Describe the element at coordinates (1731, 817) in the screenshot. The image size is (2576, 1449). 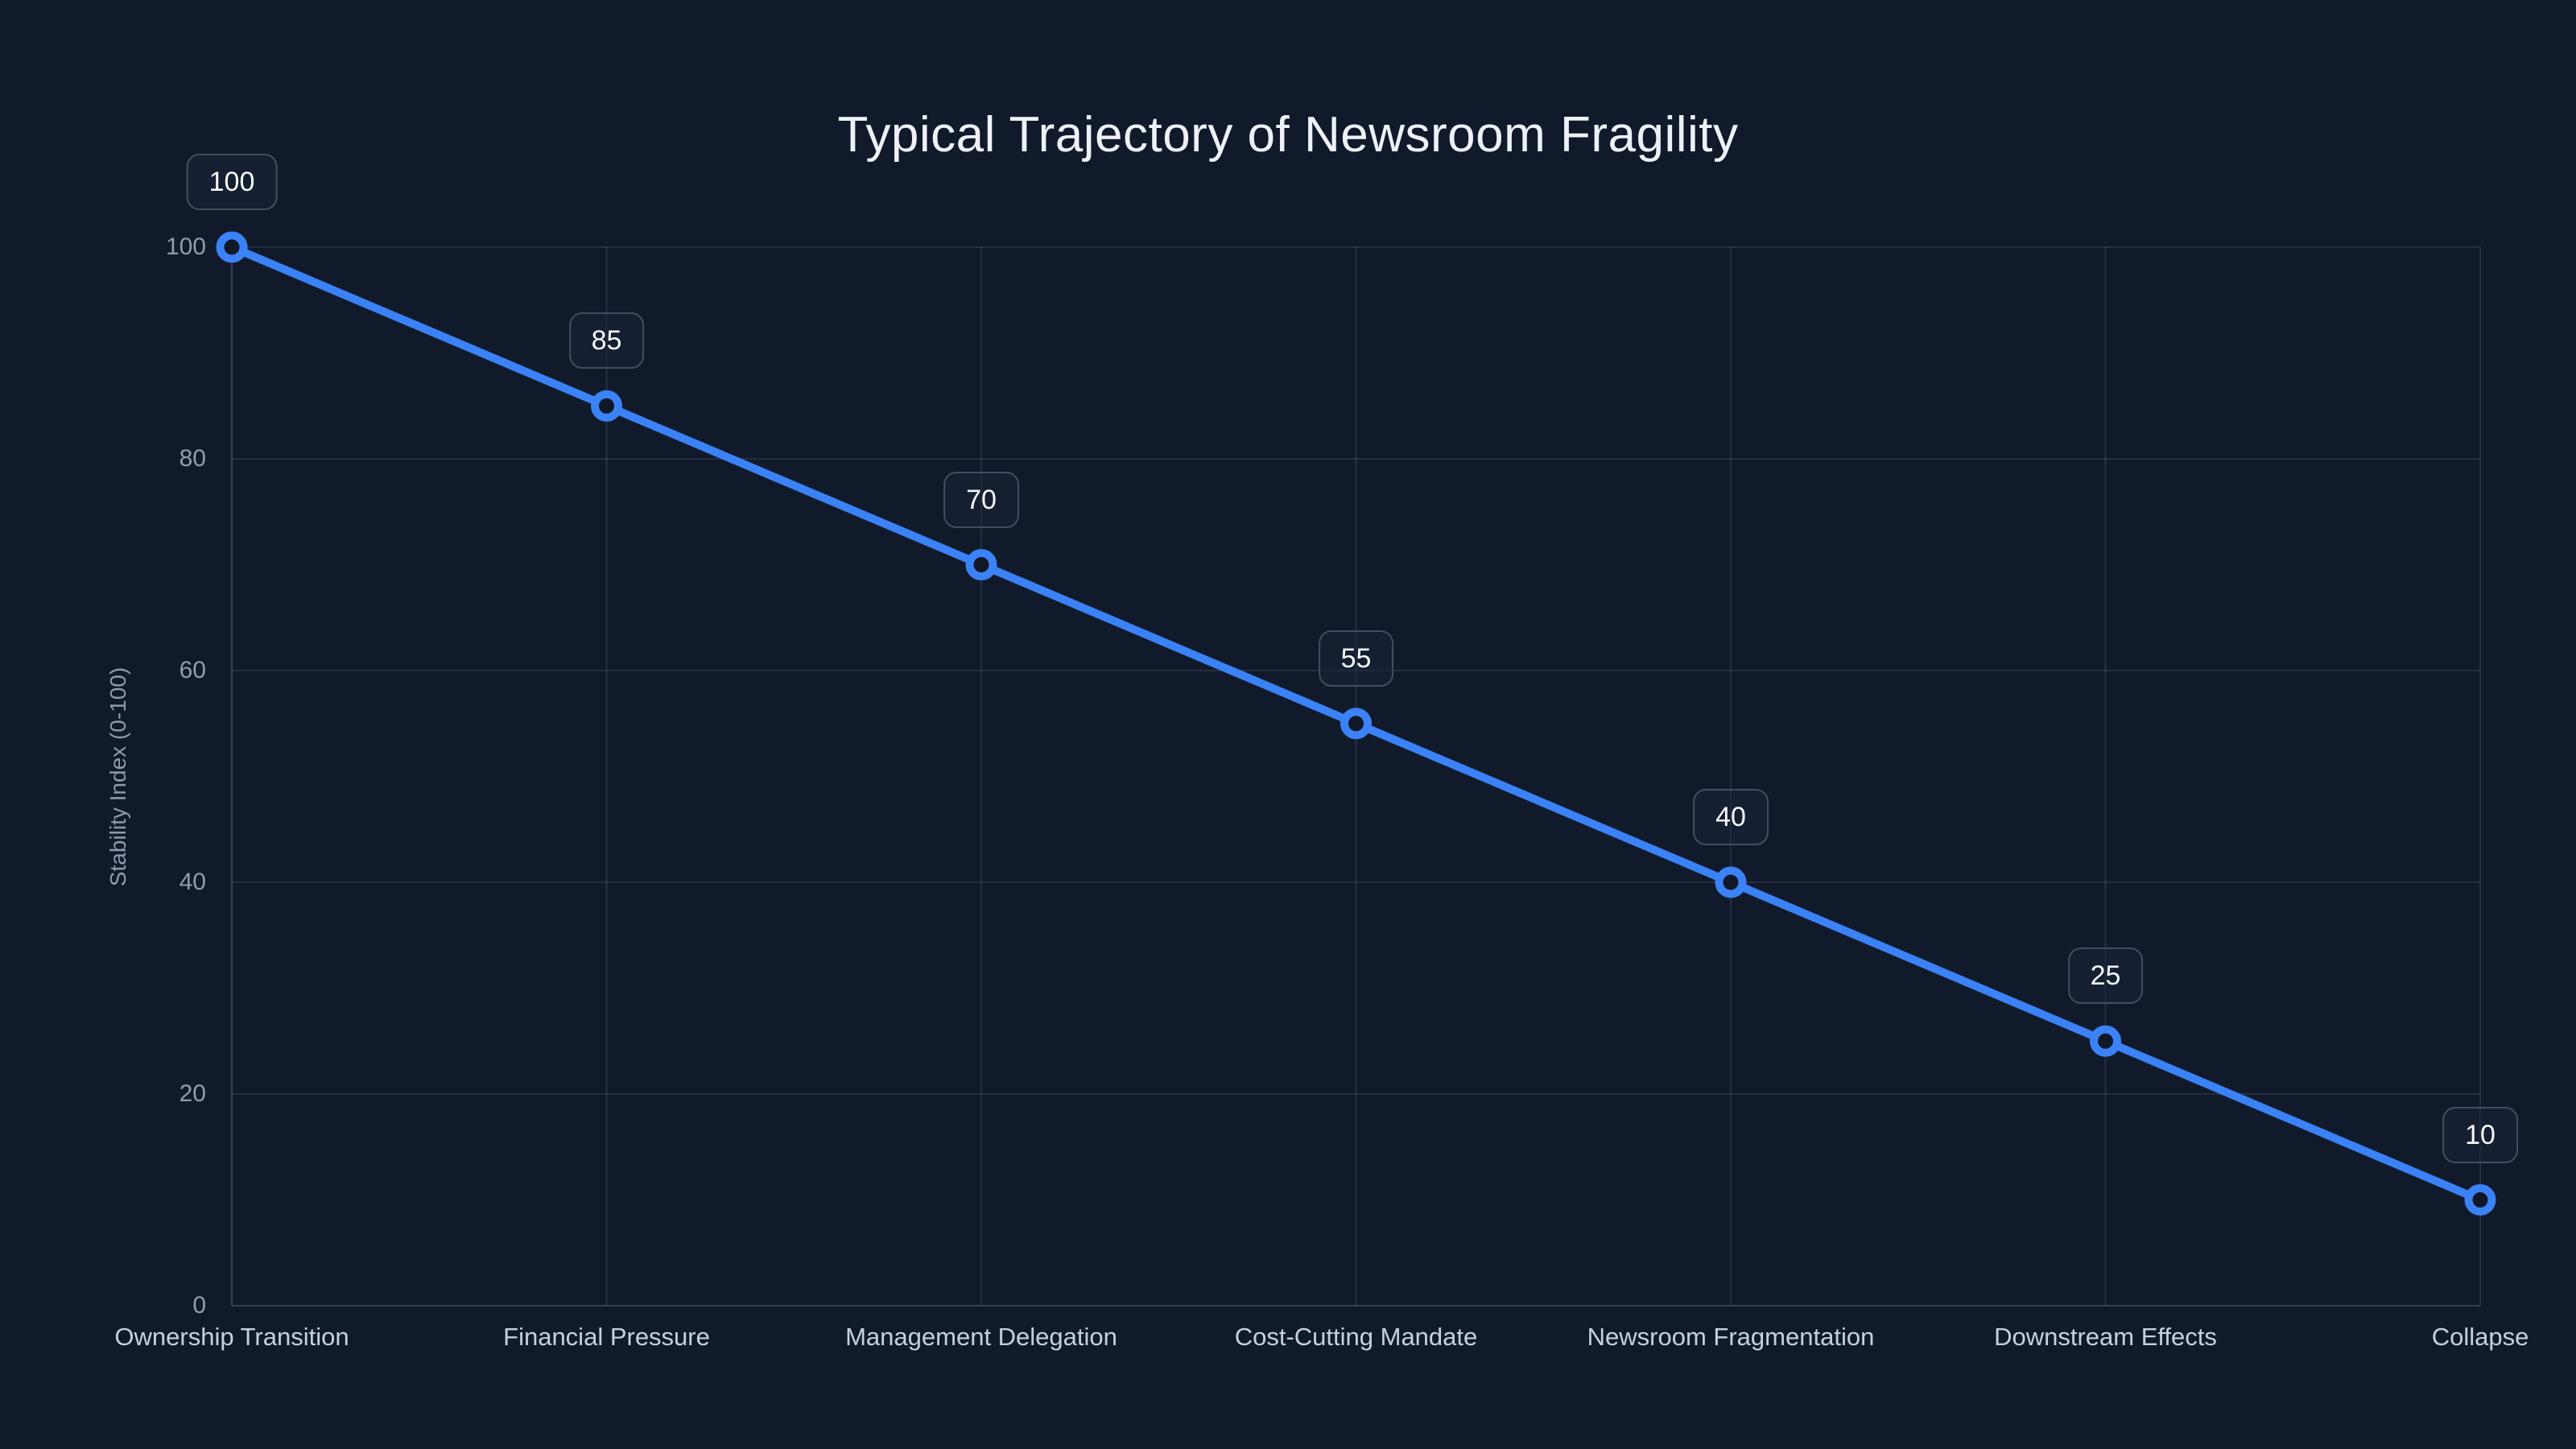
I see `point-value-label: 40` at that location.